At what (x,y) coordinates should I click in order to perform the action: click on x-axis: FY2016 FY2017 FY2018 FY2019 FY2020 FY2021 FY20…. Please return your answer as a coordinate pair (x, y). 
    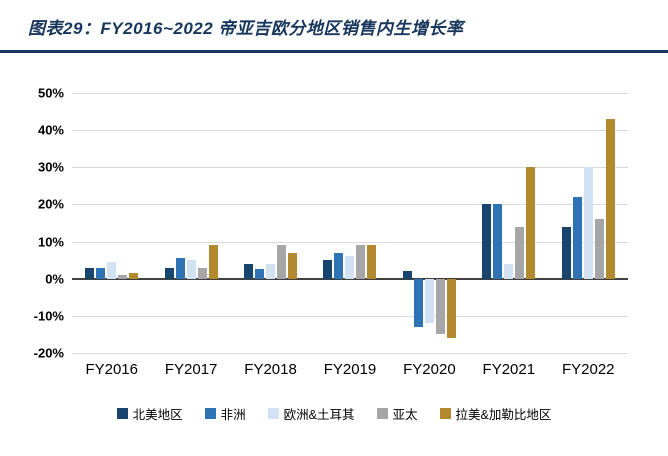
    Looking at the image, I should click on (350, 369).